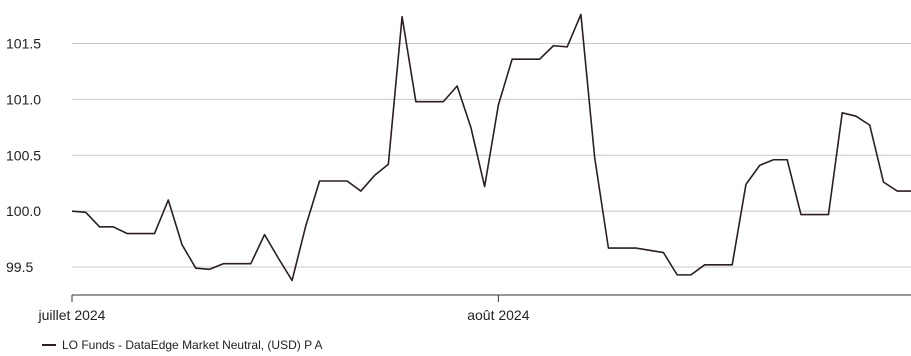  Describe the element at coordinates (23, 211) in the screenshot. I see `y-tick-label-1: 100.0` at that location.